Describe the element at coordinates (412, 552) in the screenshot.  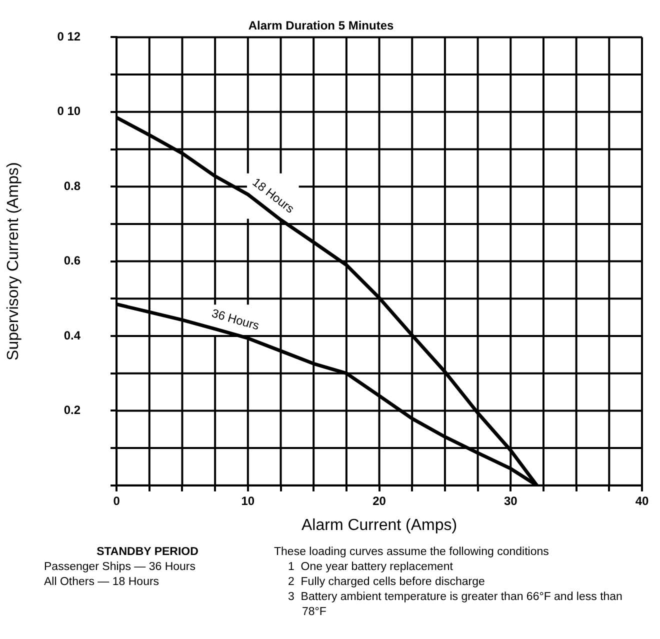
I see `text: These loading curves assume the following conditions` at that location.